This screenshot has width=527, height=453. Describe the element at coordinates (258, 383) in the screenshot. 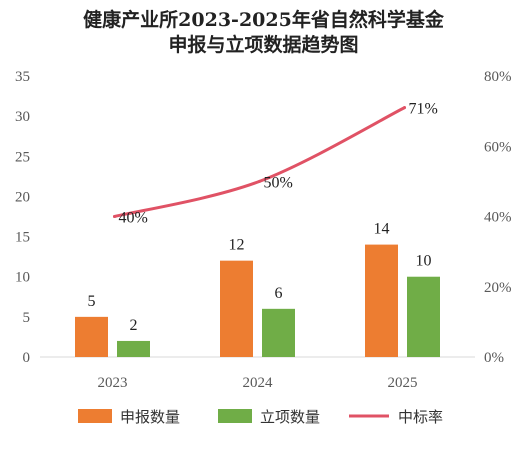

I see `x-tick-label: 2024` at that location.